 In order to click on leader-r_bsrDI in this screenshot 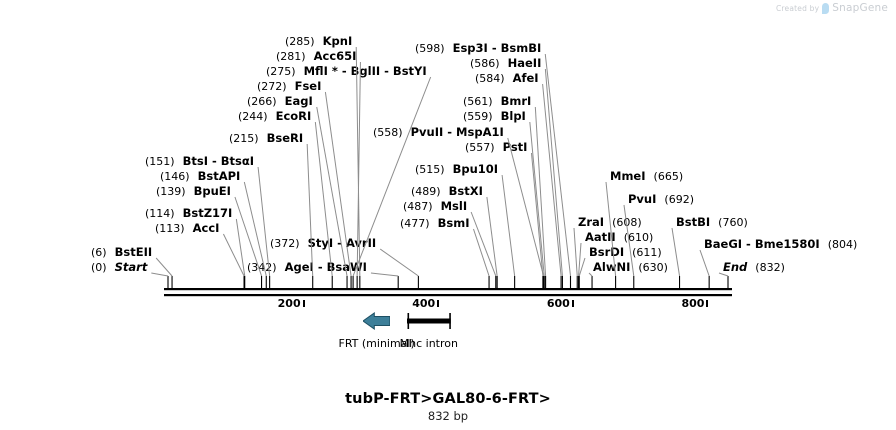, I will do `click(582, 267)`.